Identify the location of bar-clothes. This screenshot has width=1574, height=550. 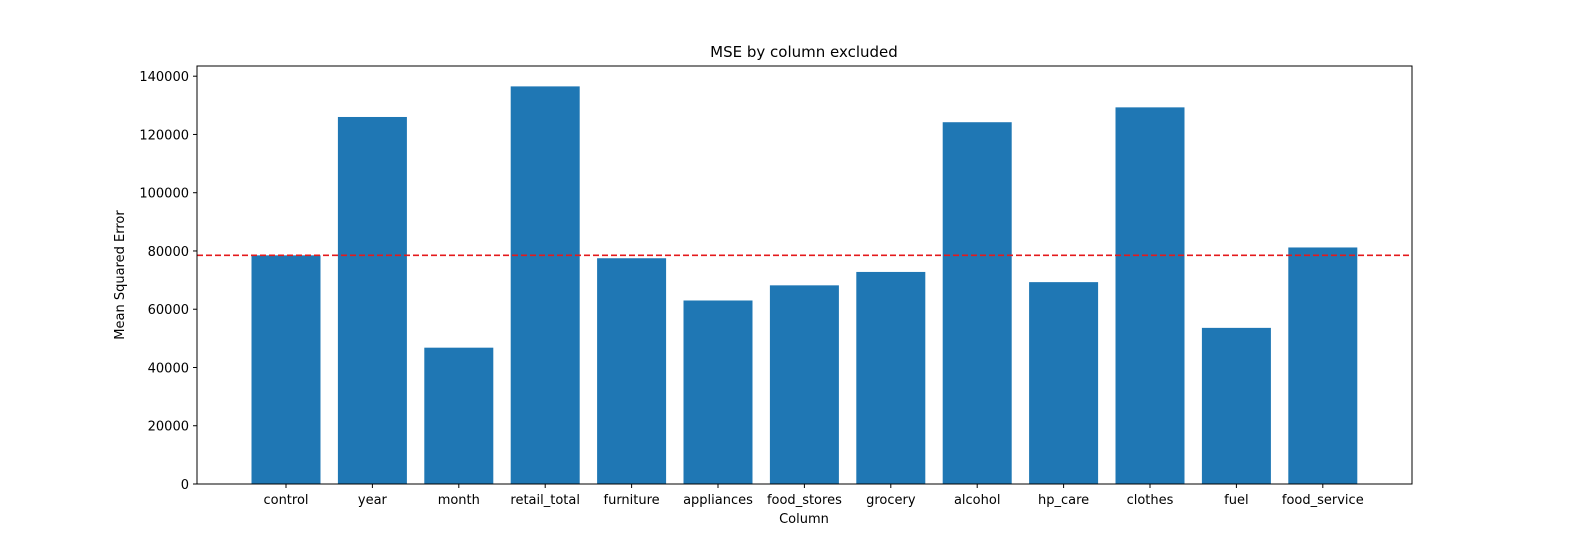
(1150, 295).